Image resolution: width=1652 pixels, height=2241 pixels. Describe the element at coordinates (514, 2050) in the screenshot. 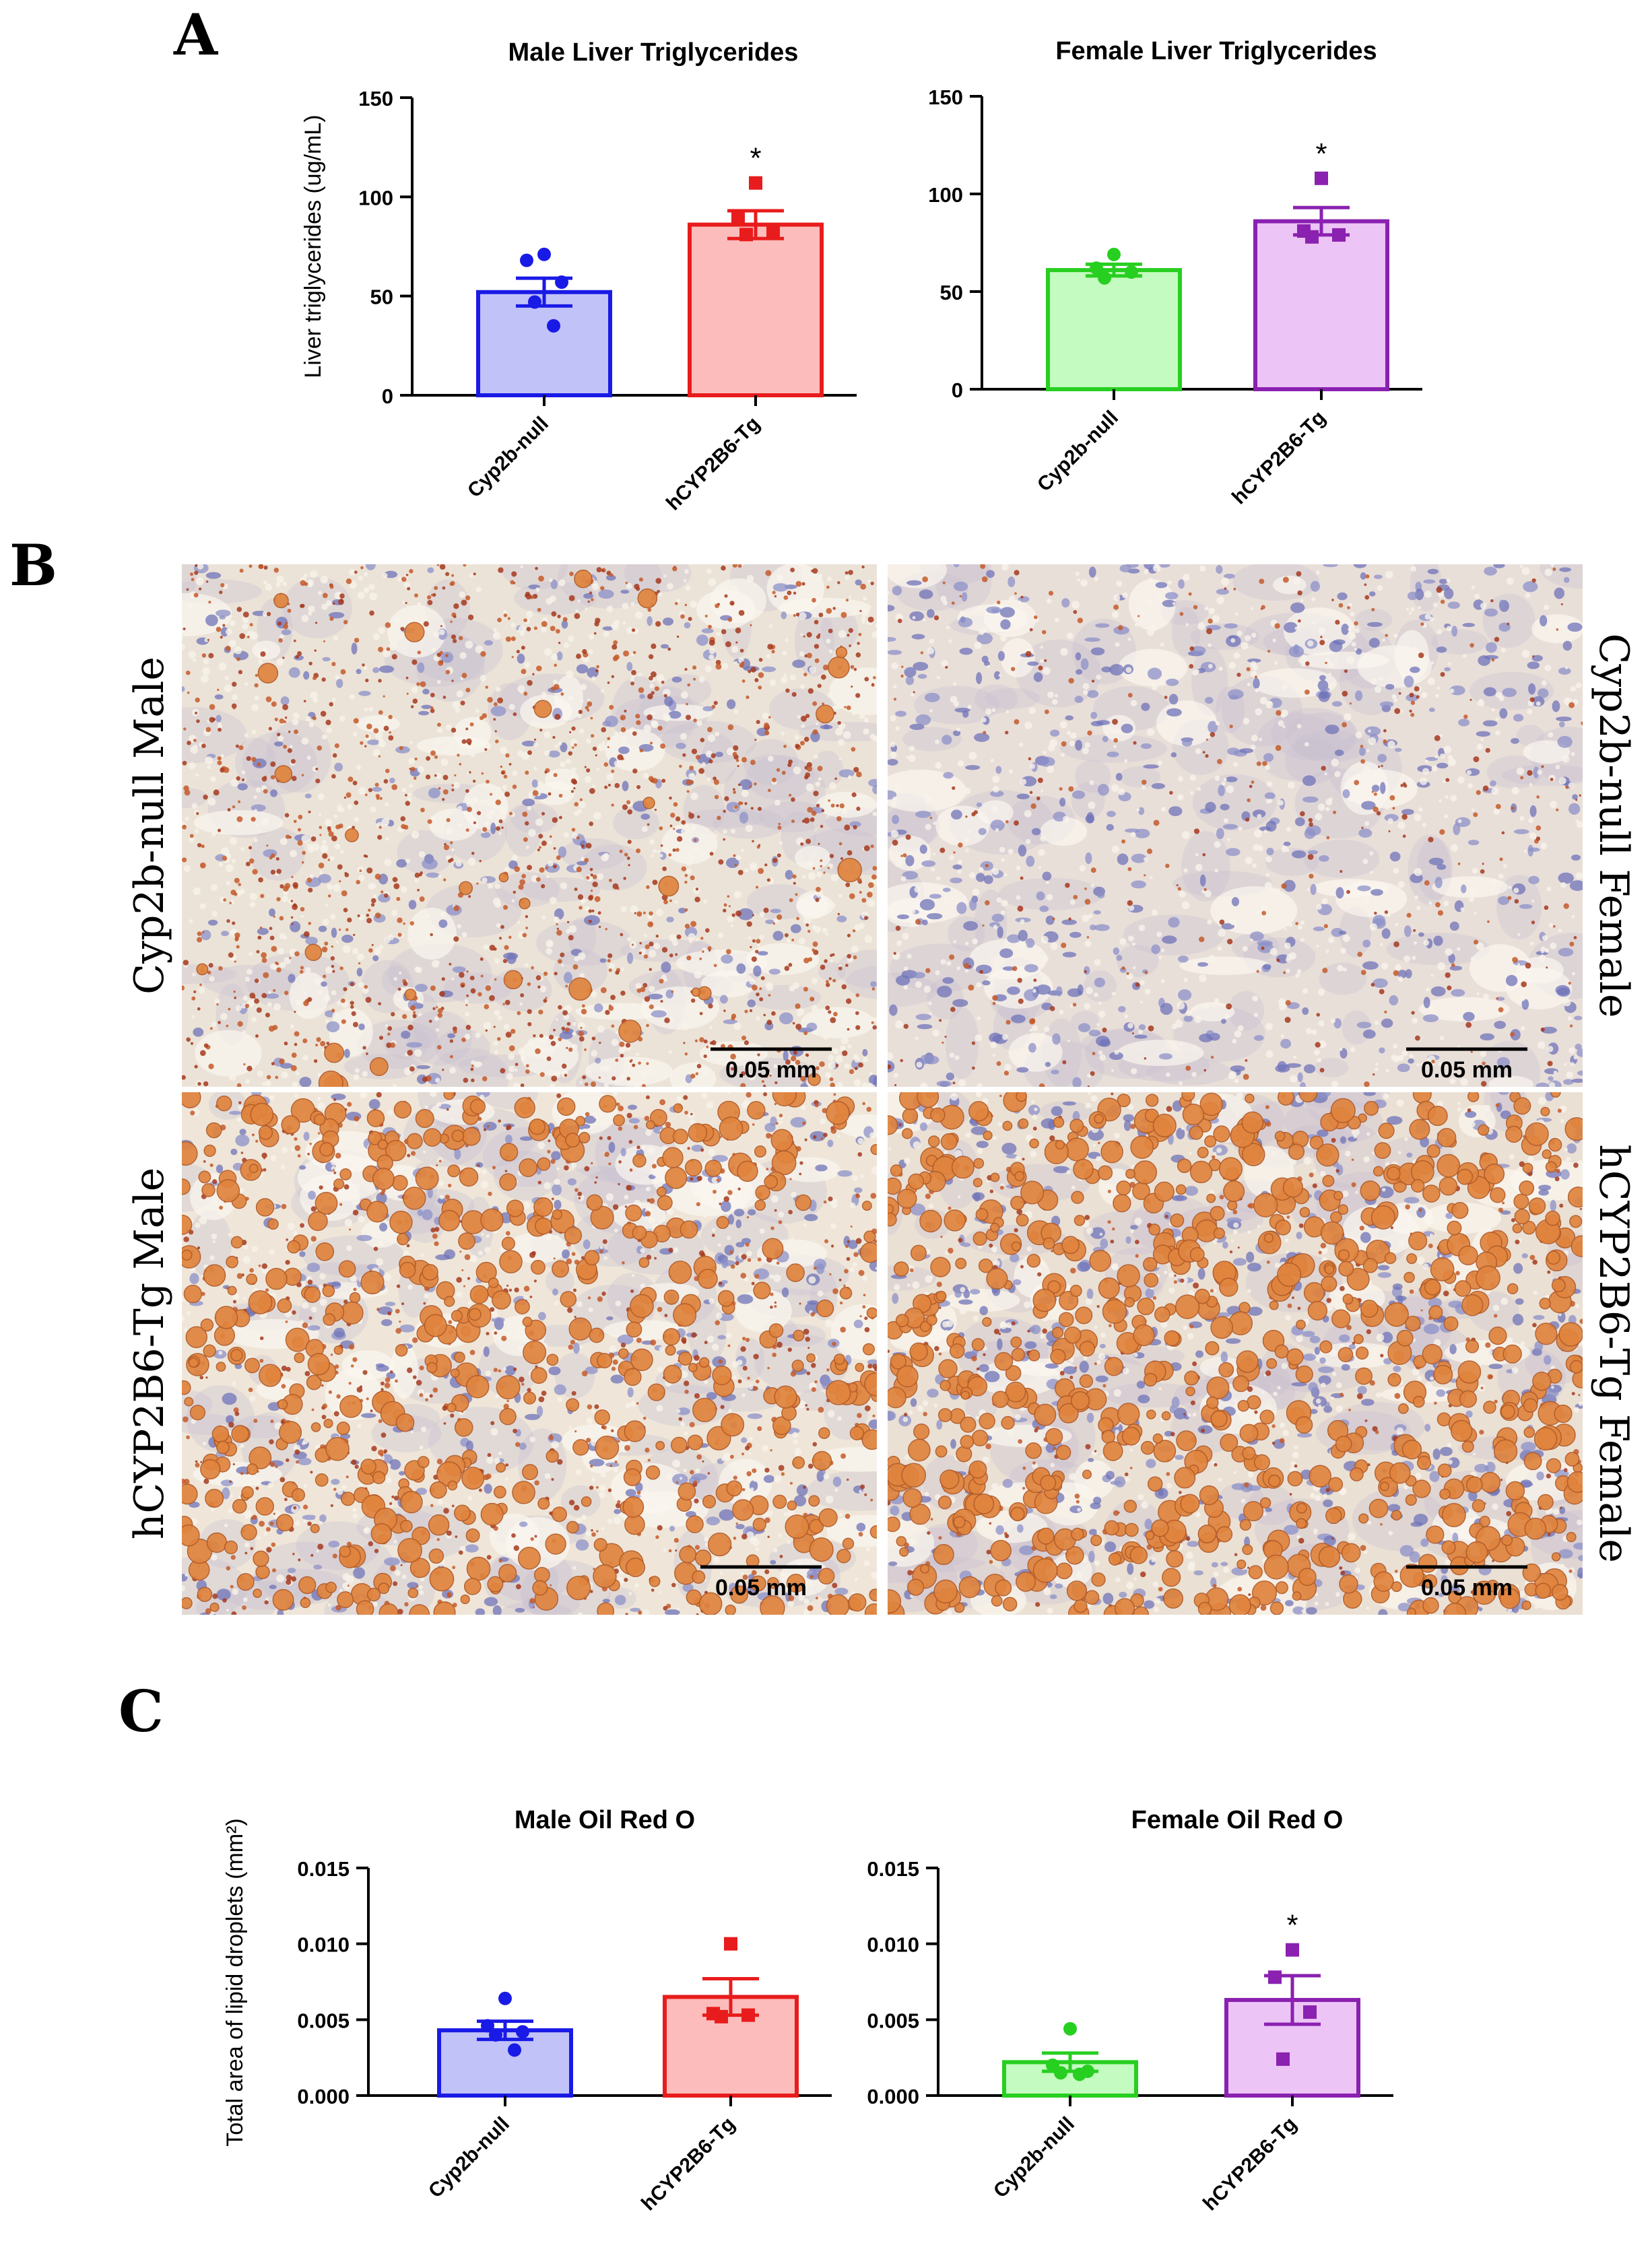

I see `data-point` at that location.